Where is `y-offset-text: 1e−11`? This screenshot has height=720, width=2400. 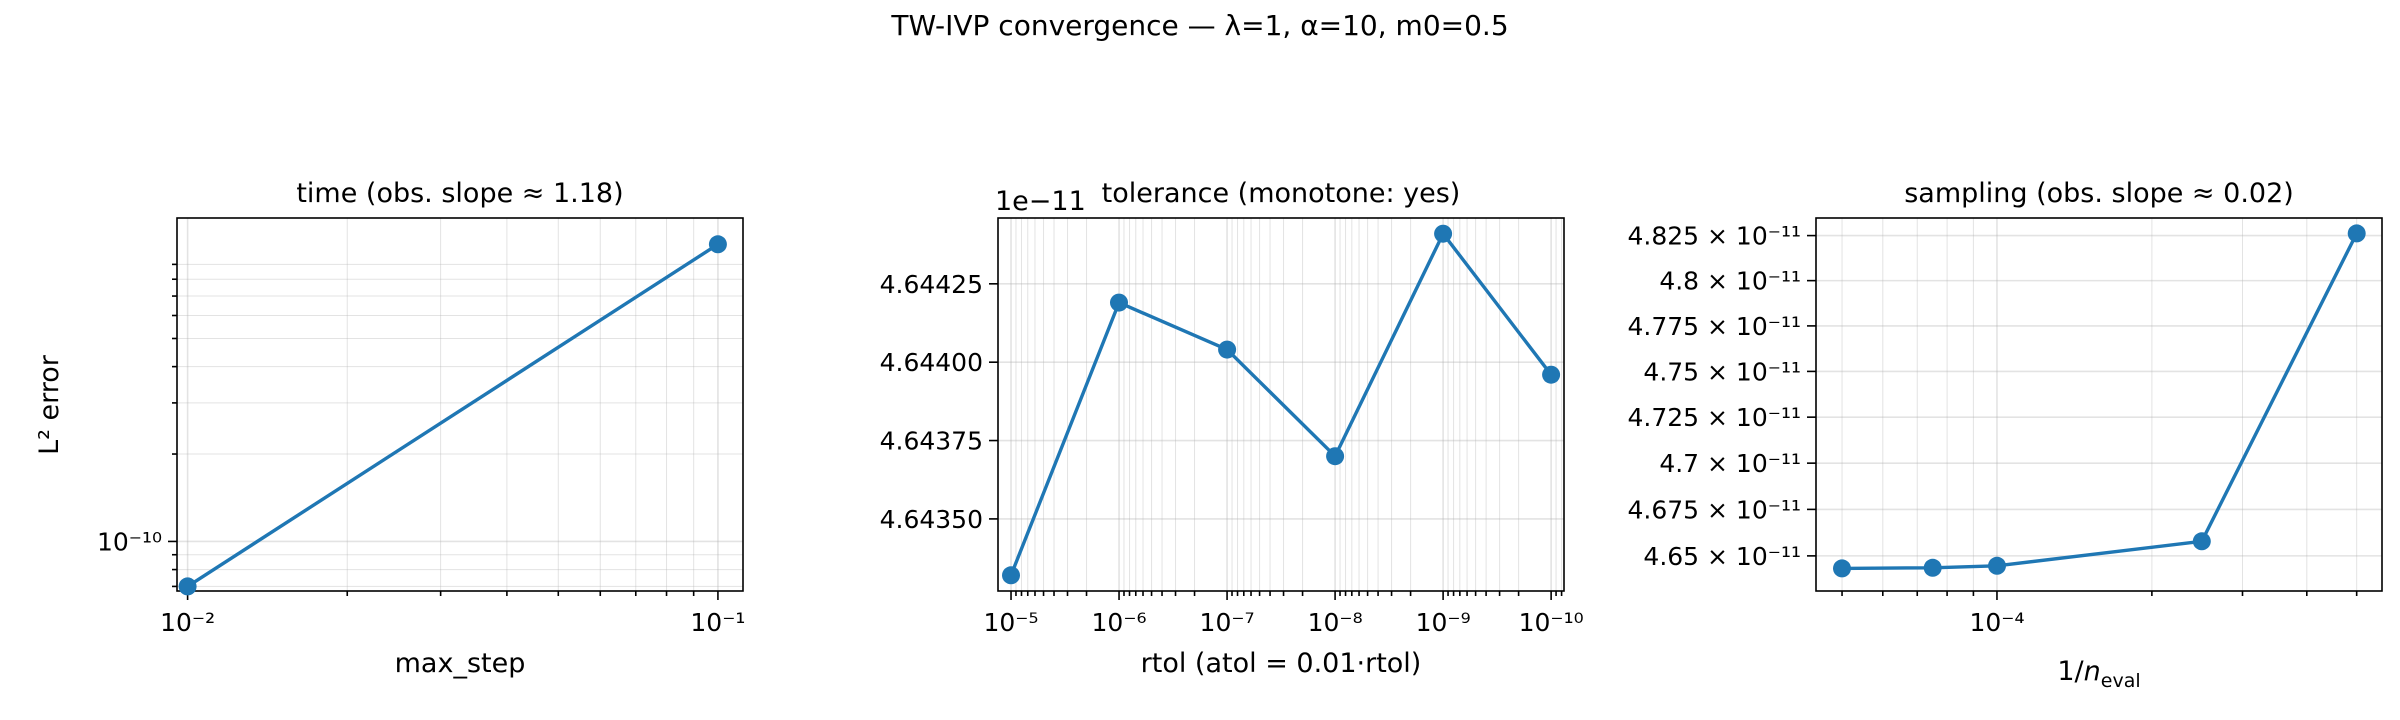 y-offset-text: 1e−11 is located at coordinates (1040, 201).